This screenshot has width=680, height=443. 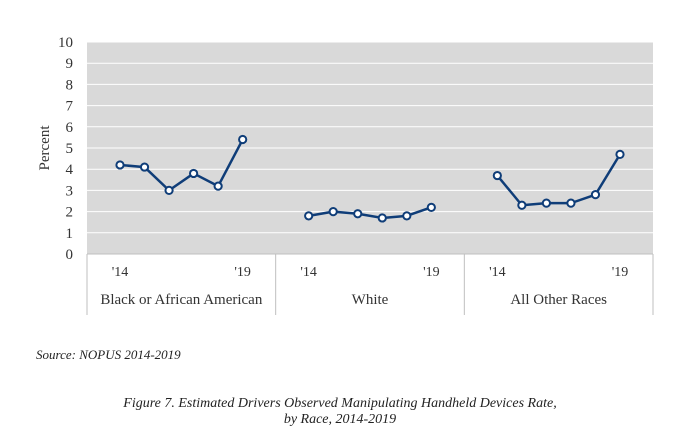 What do you see at coordinates (558, 300) in the screenshot?
I see `panel-category-label: All Other Races` at bounding box center [558, 300].